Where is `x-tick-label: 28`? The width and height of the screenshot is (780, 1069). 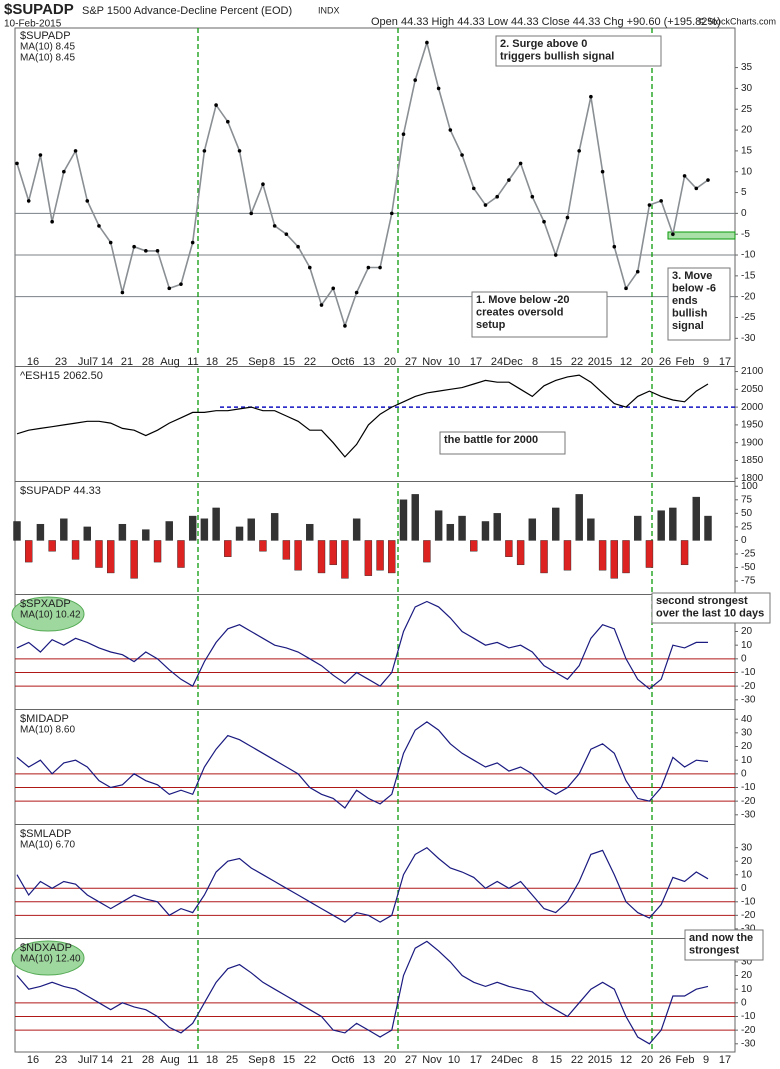
x-tick-label: 28 is located at coordinates (148, 1060).